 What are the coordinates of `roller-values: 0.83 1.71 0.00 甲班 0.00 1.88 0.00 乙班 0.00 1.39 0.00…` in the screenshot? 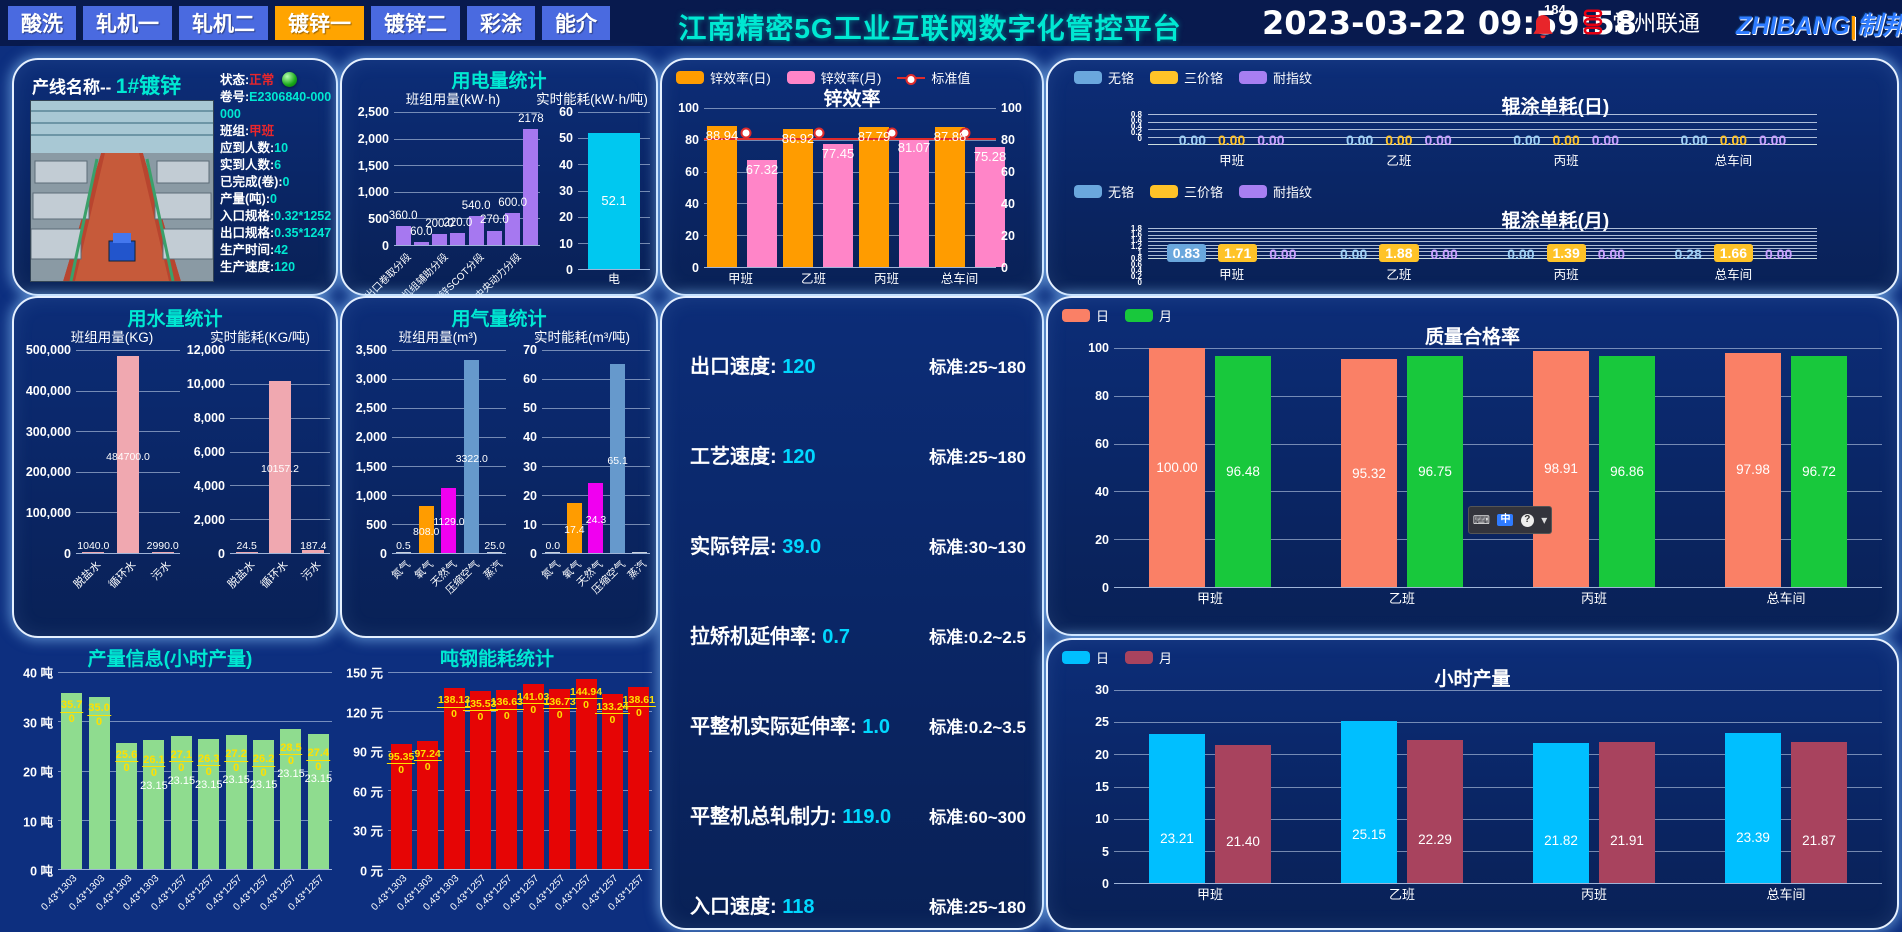 It's located at (1482, 263).